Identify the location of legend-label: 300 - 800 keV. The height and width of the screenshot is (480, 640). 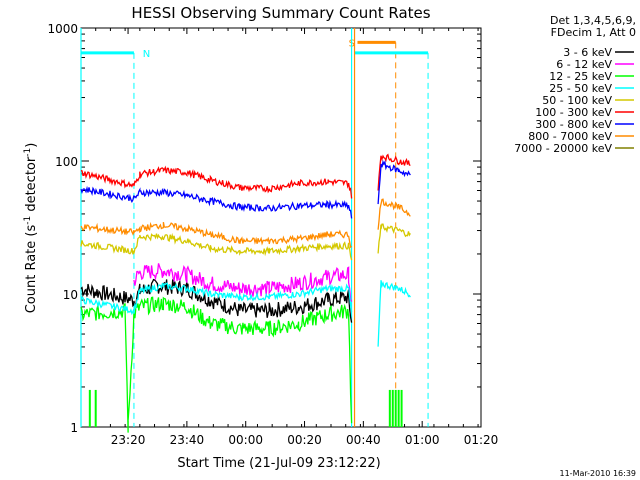
(573, 124).